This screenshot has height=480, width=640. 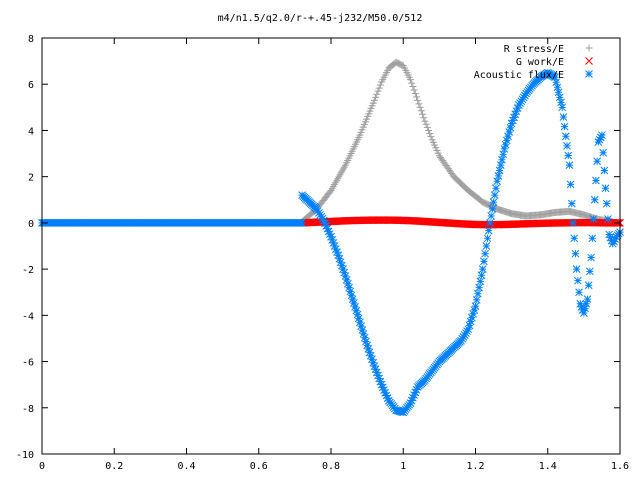 What do you see at coordinates (589, 48) in the screenshot?
I see `legend-marker` at bounding box center [589, 48].